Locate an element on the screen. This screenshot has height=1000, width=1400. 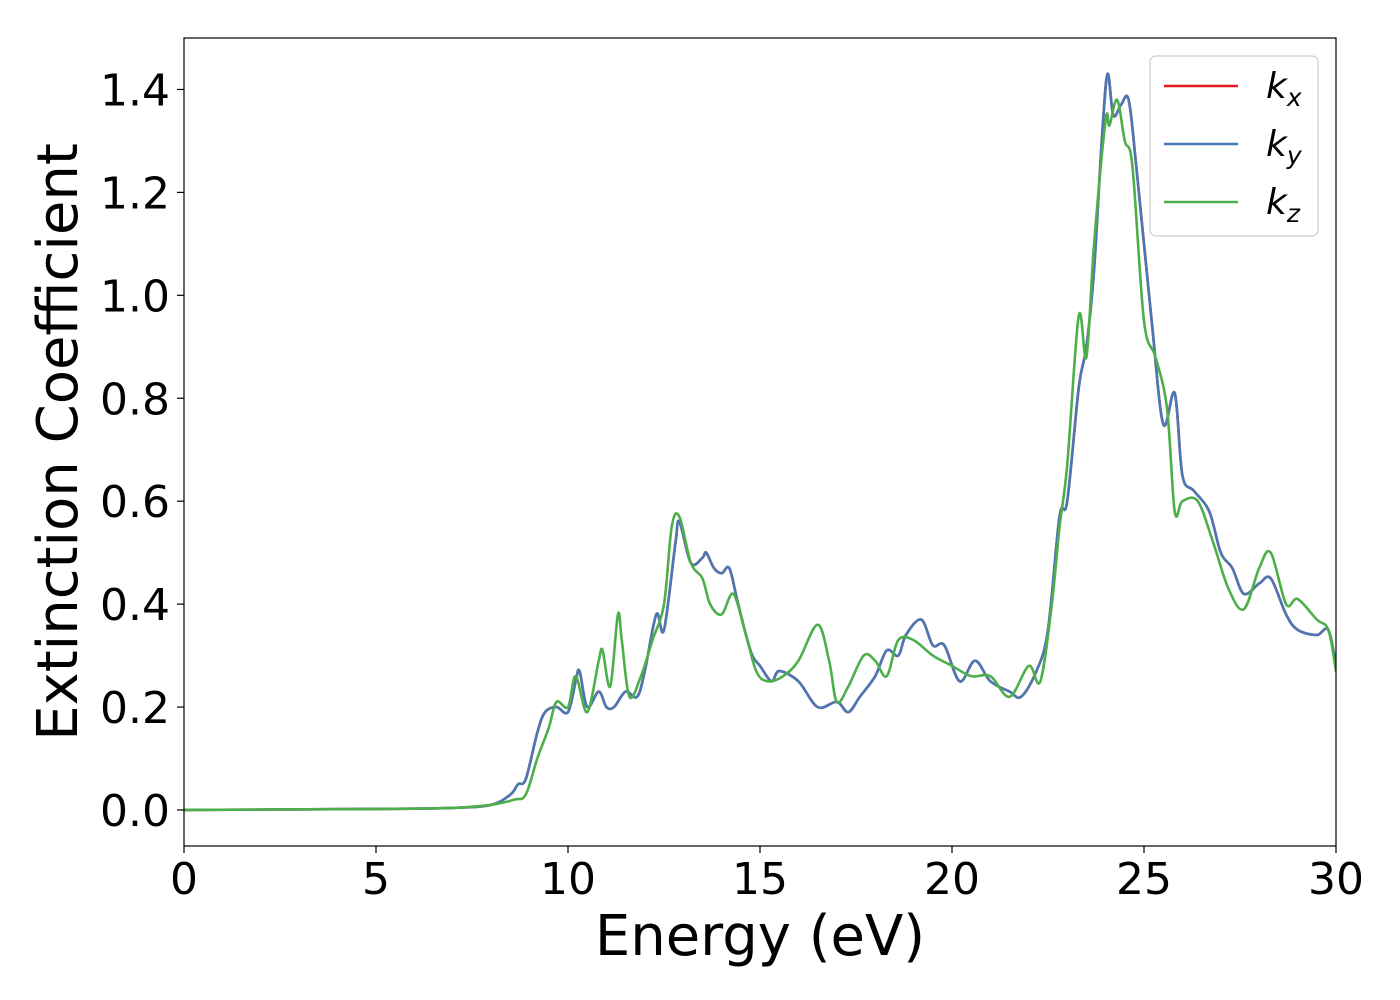
x-tick-label: 5 is located at coordinates (376, 879).